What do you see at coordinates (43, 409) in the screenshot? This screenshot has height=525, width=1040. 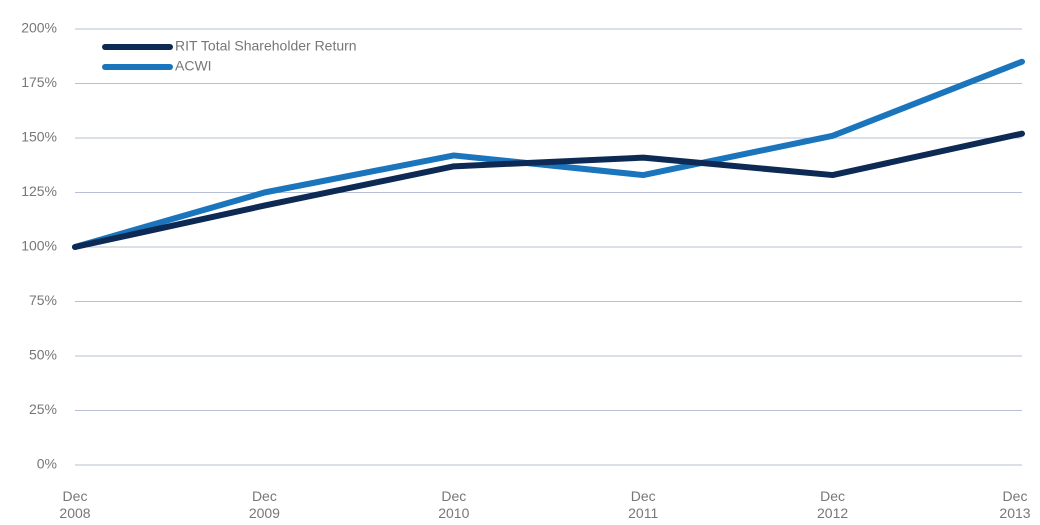 I see `y-tick-label: 25%` at bounding box center [43, 409].